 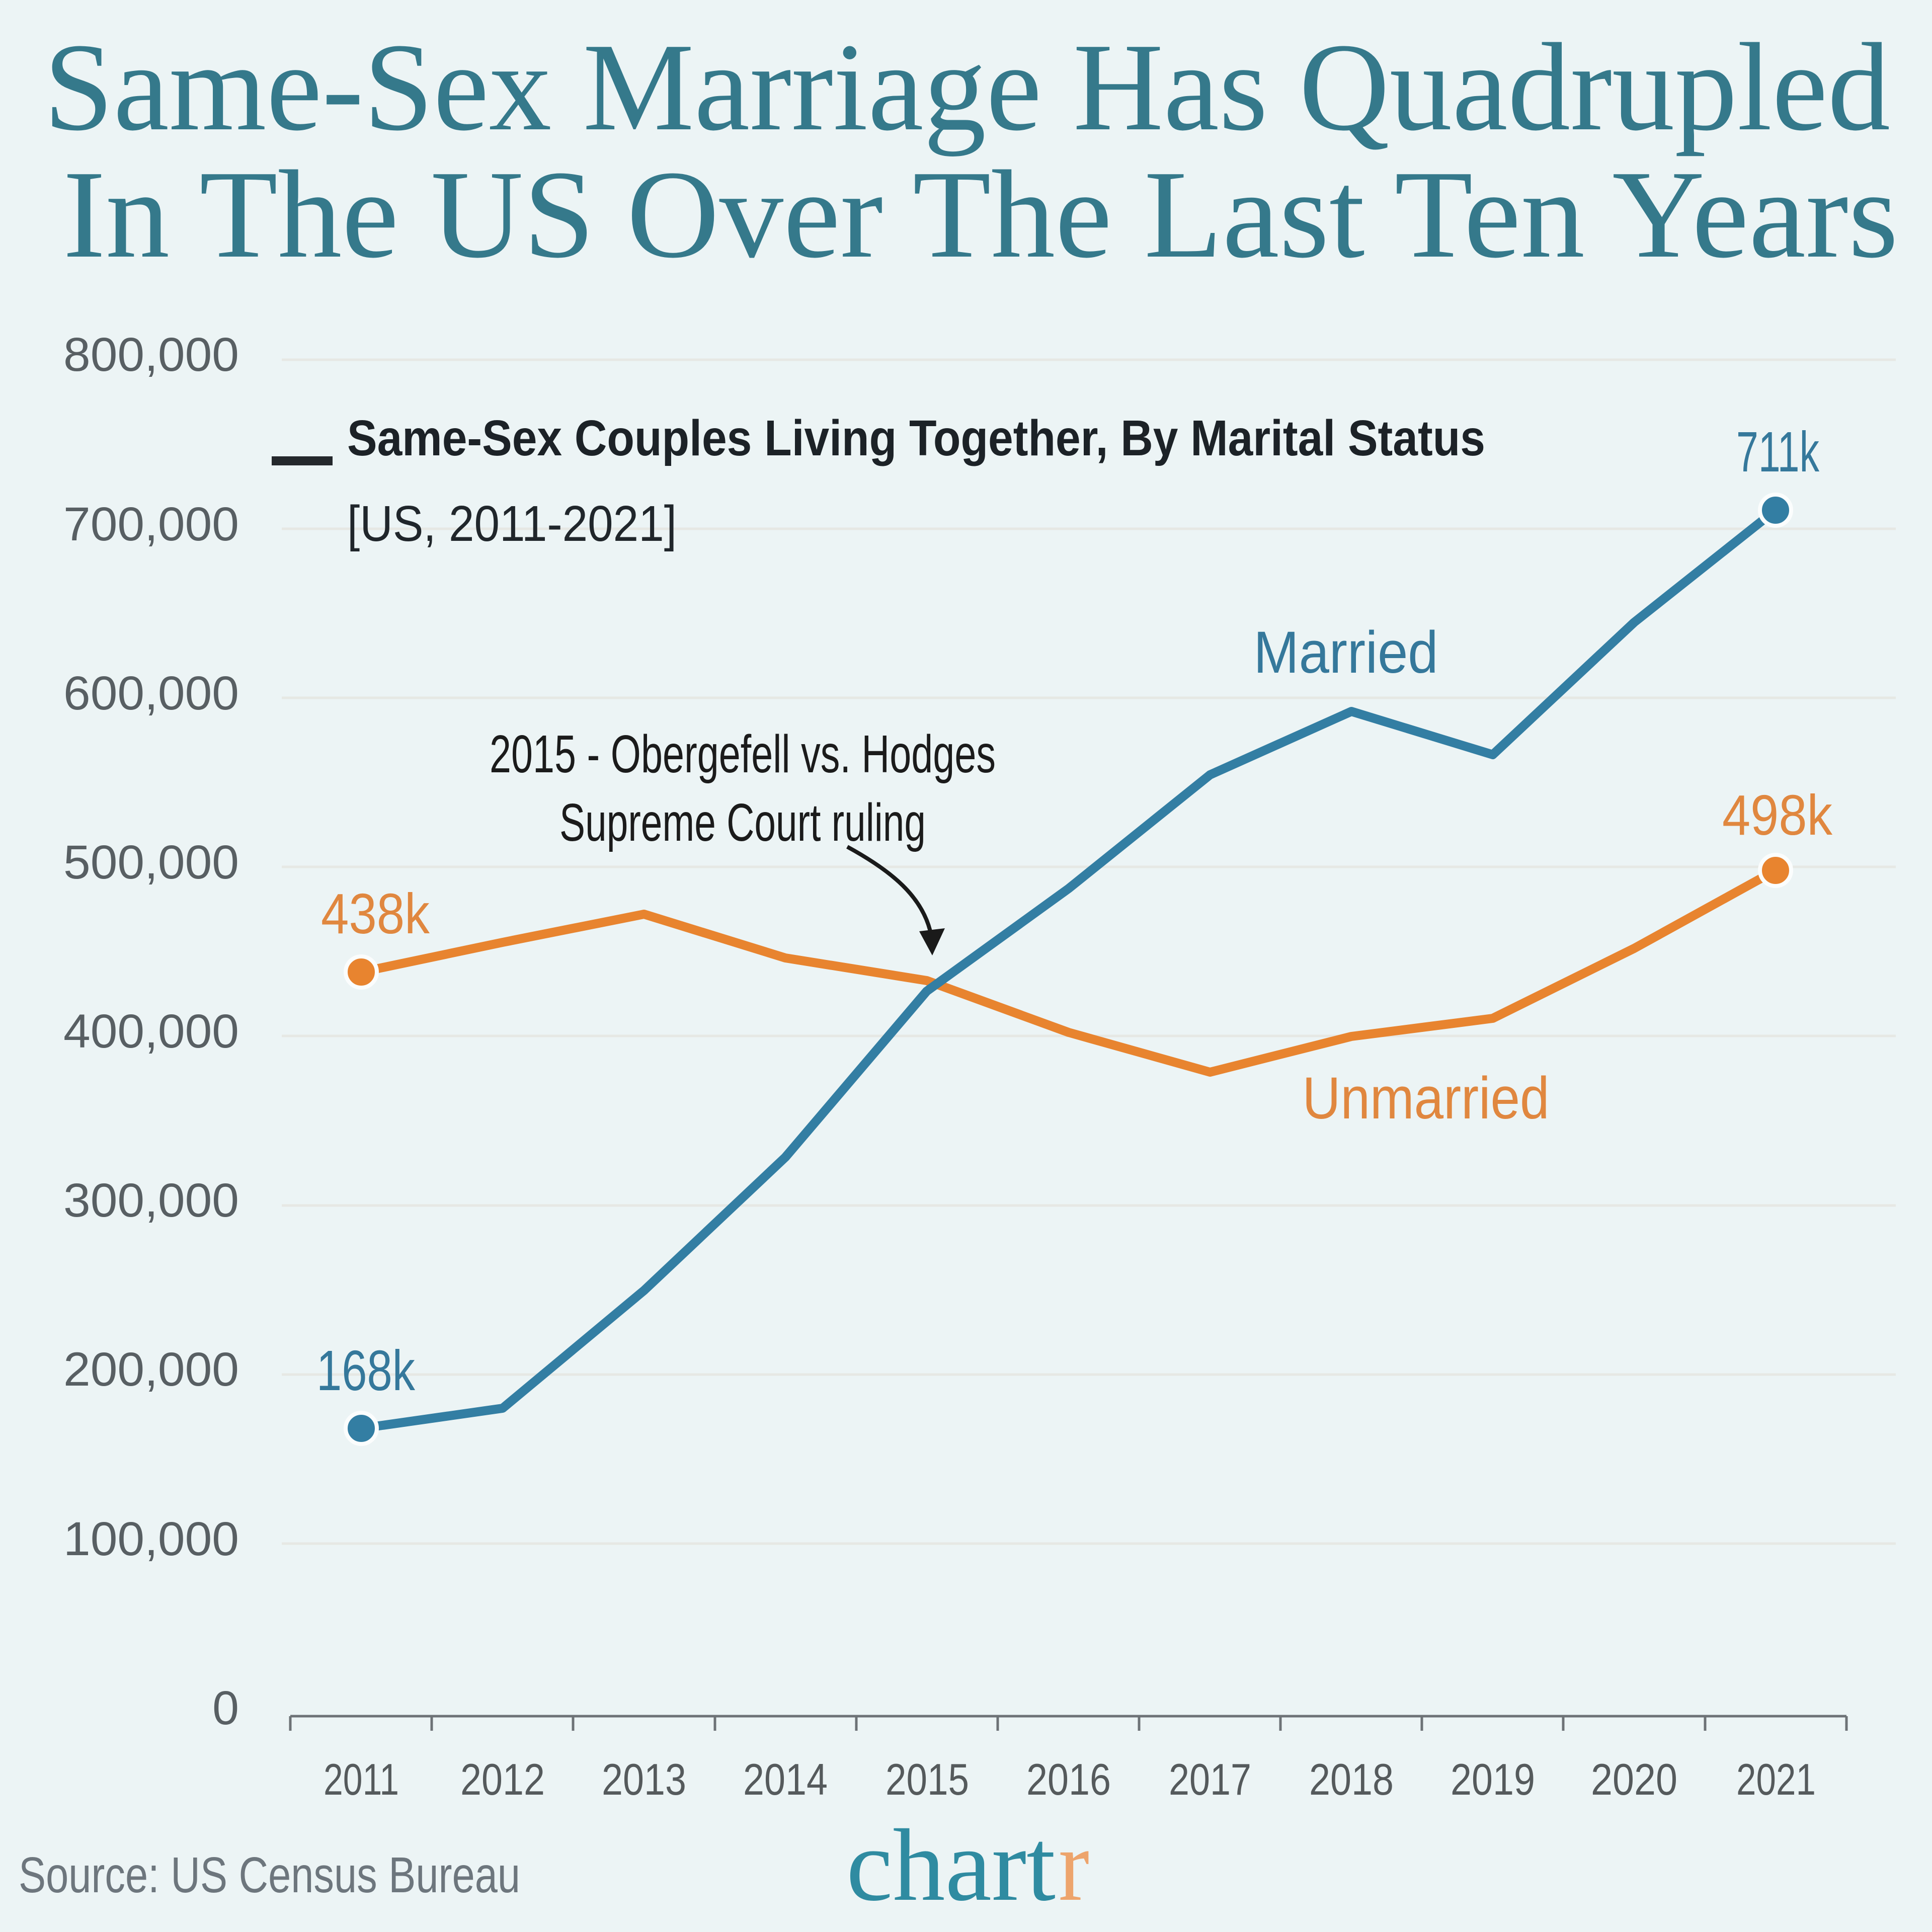 I want to click on svg-text: Supreme Court ruling, so click(x=742, y=823).